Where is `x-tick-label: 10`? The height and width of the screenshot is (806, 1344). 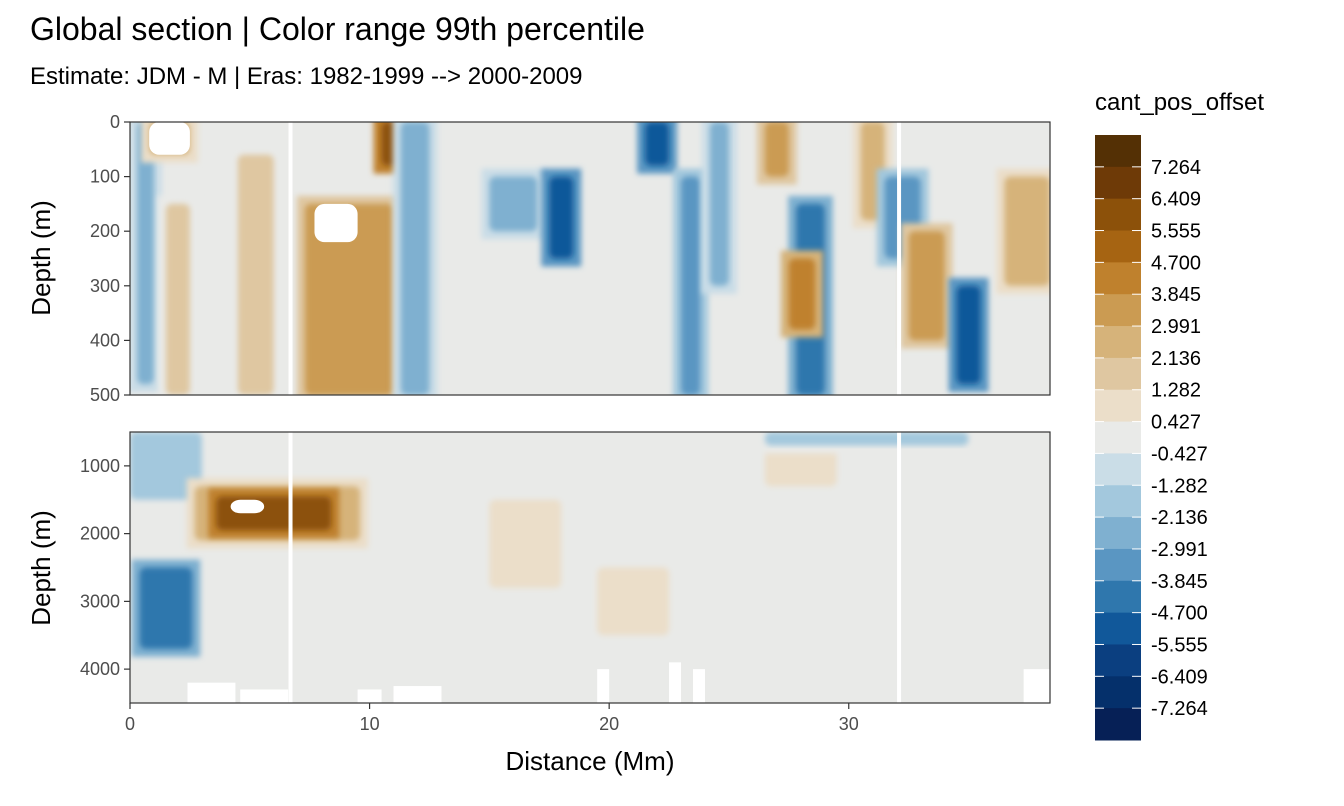 x-tick-label: 10 is located at coordinates (370, 724).